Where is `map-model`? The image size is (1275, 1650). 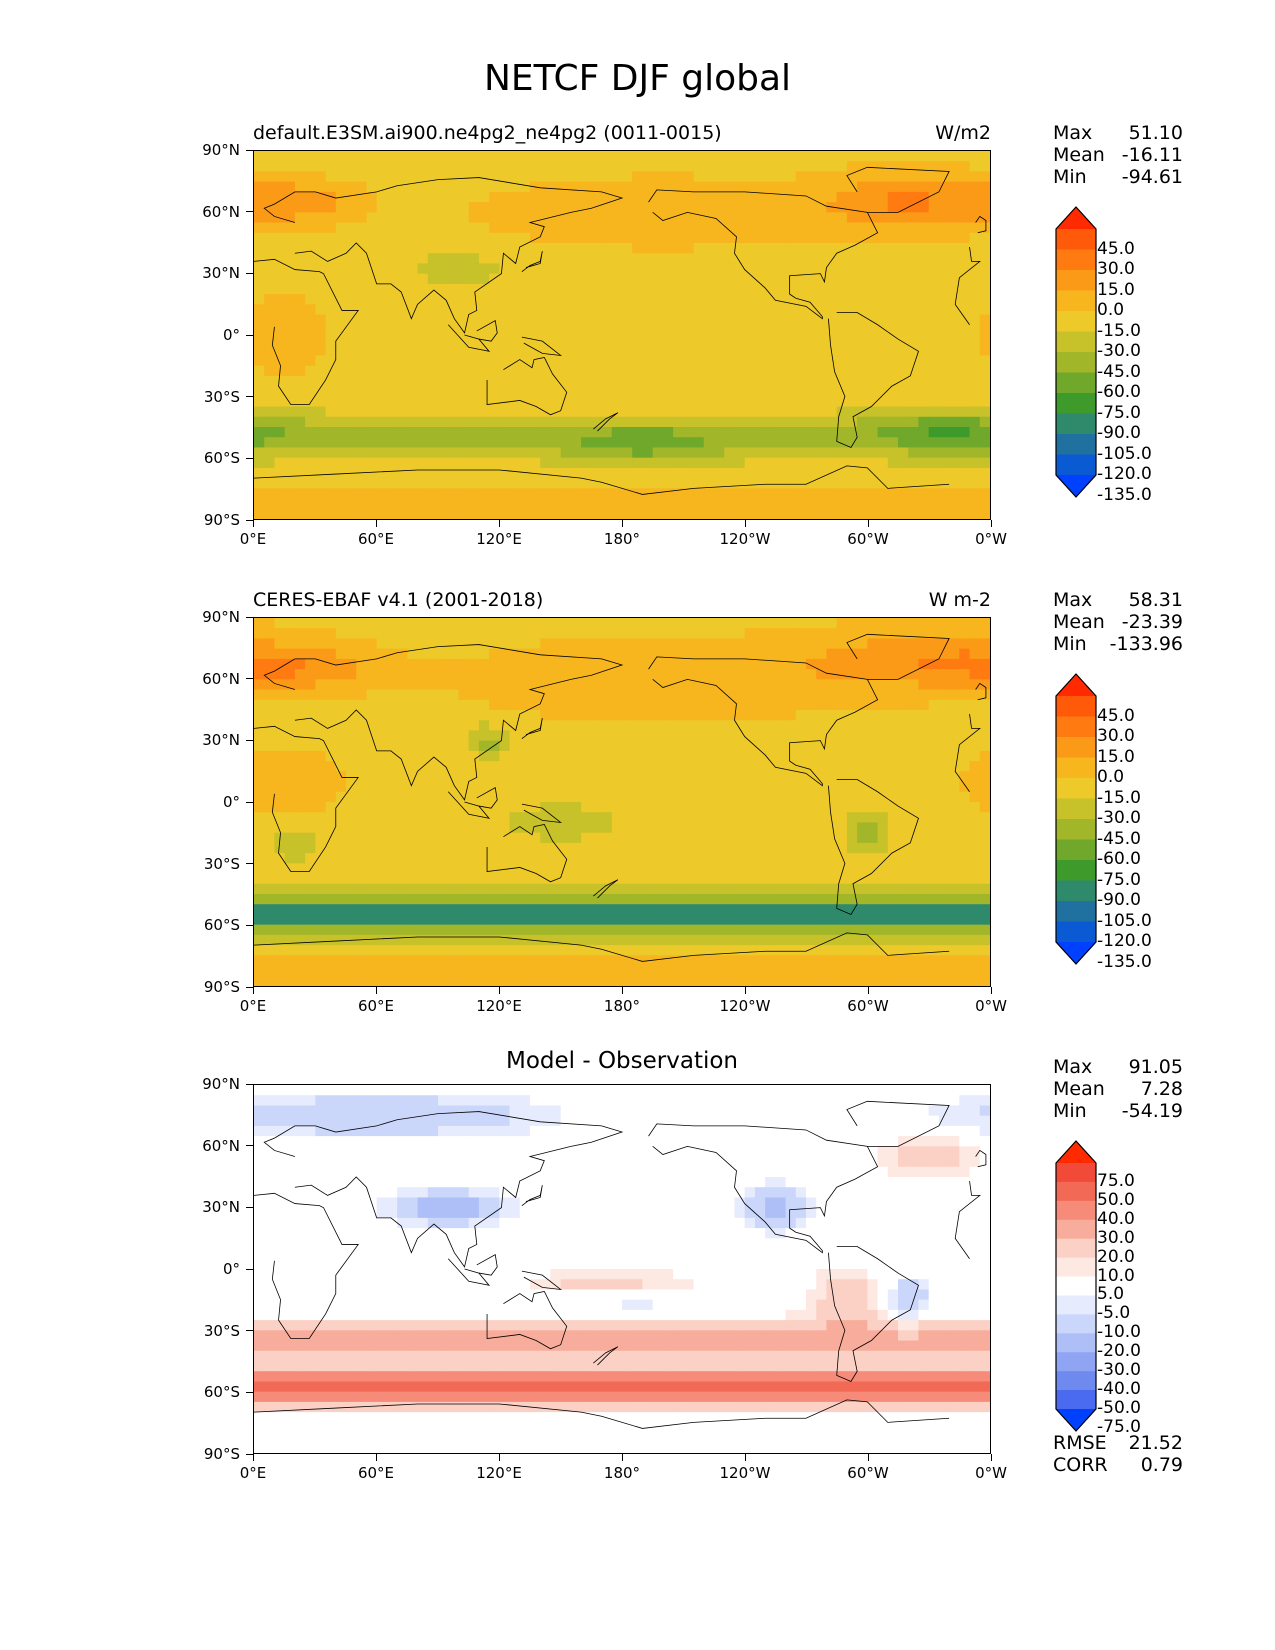 map-model is located at coordinates (622, 335).